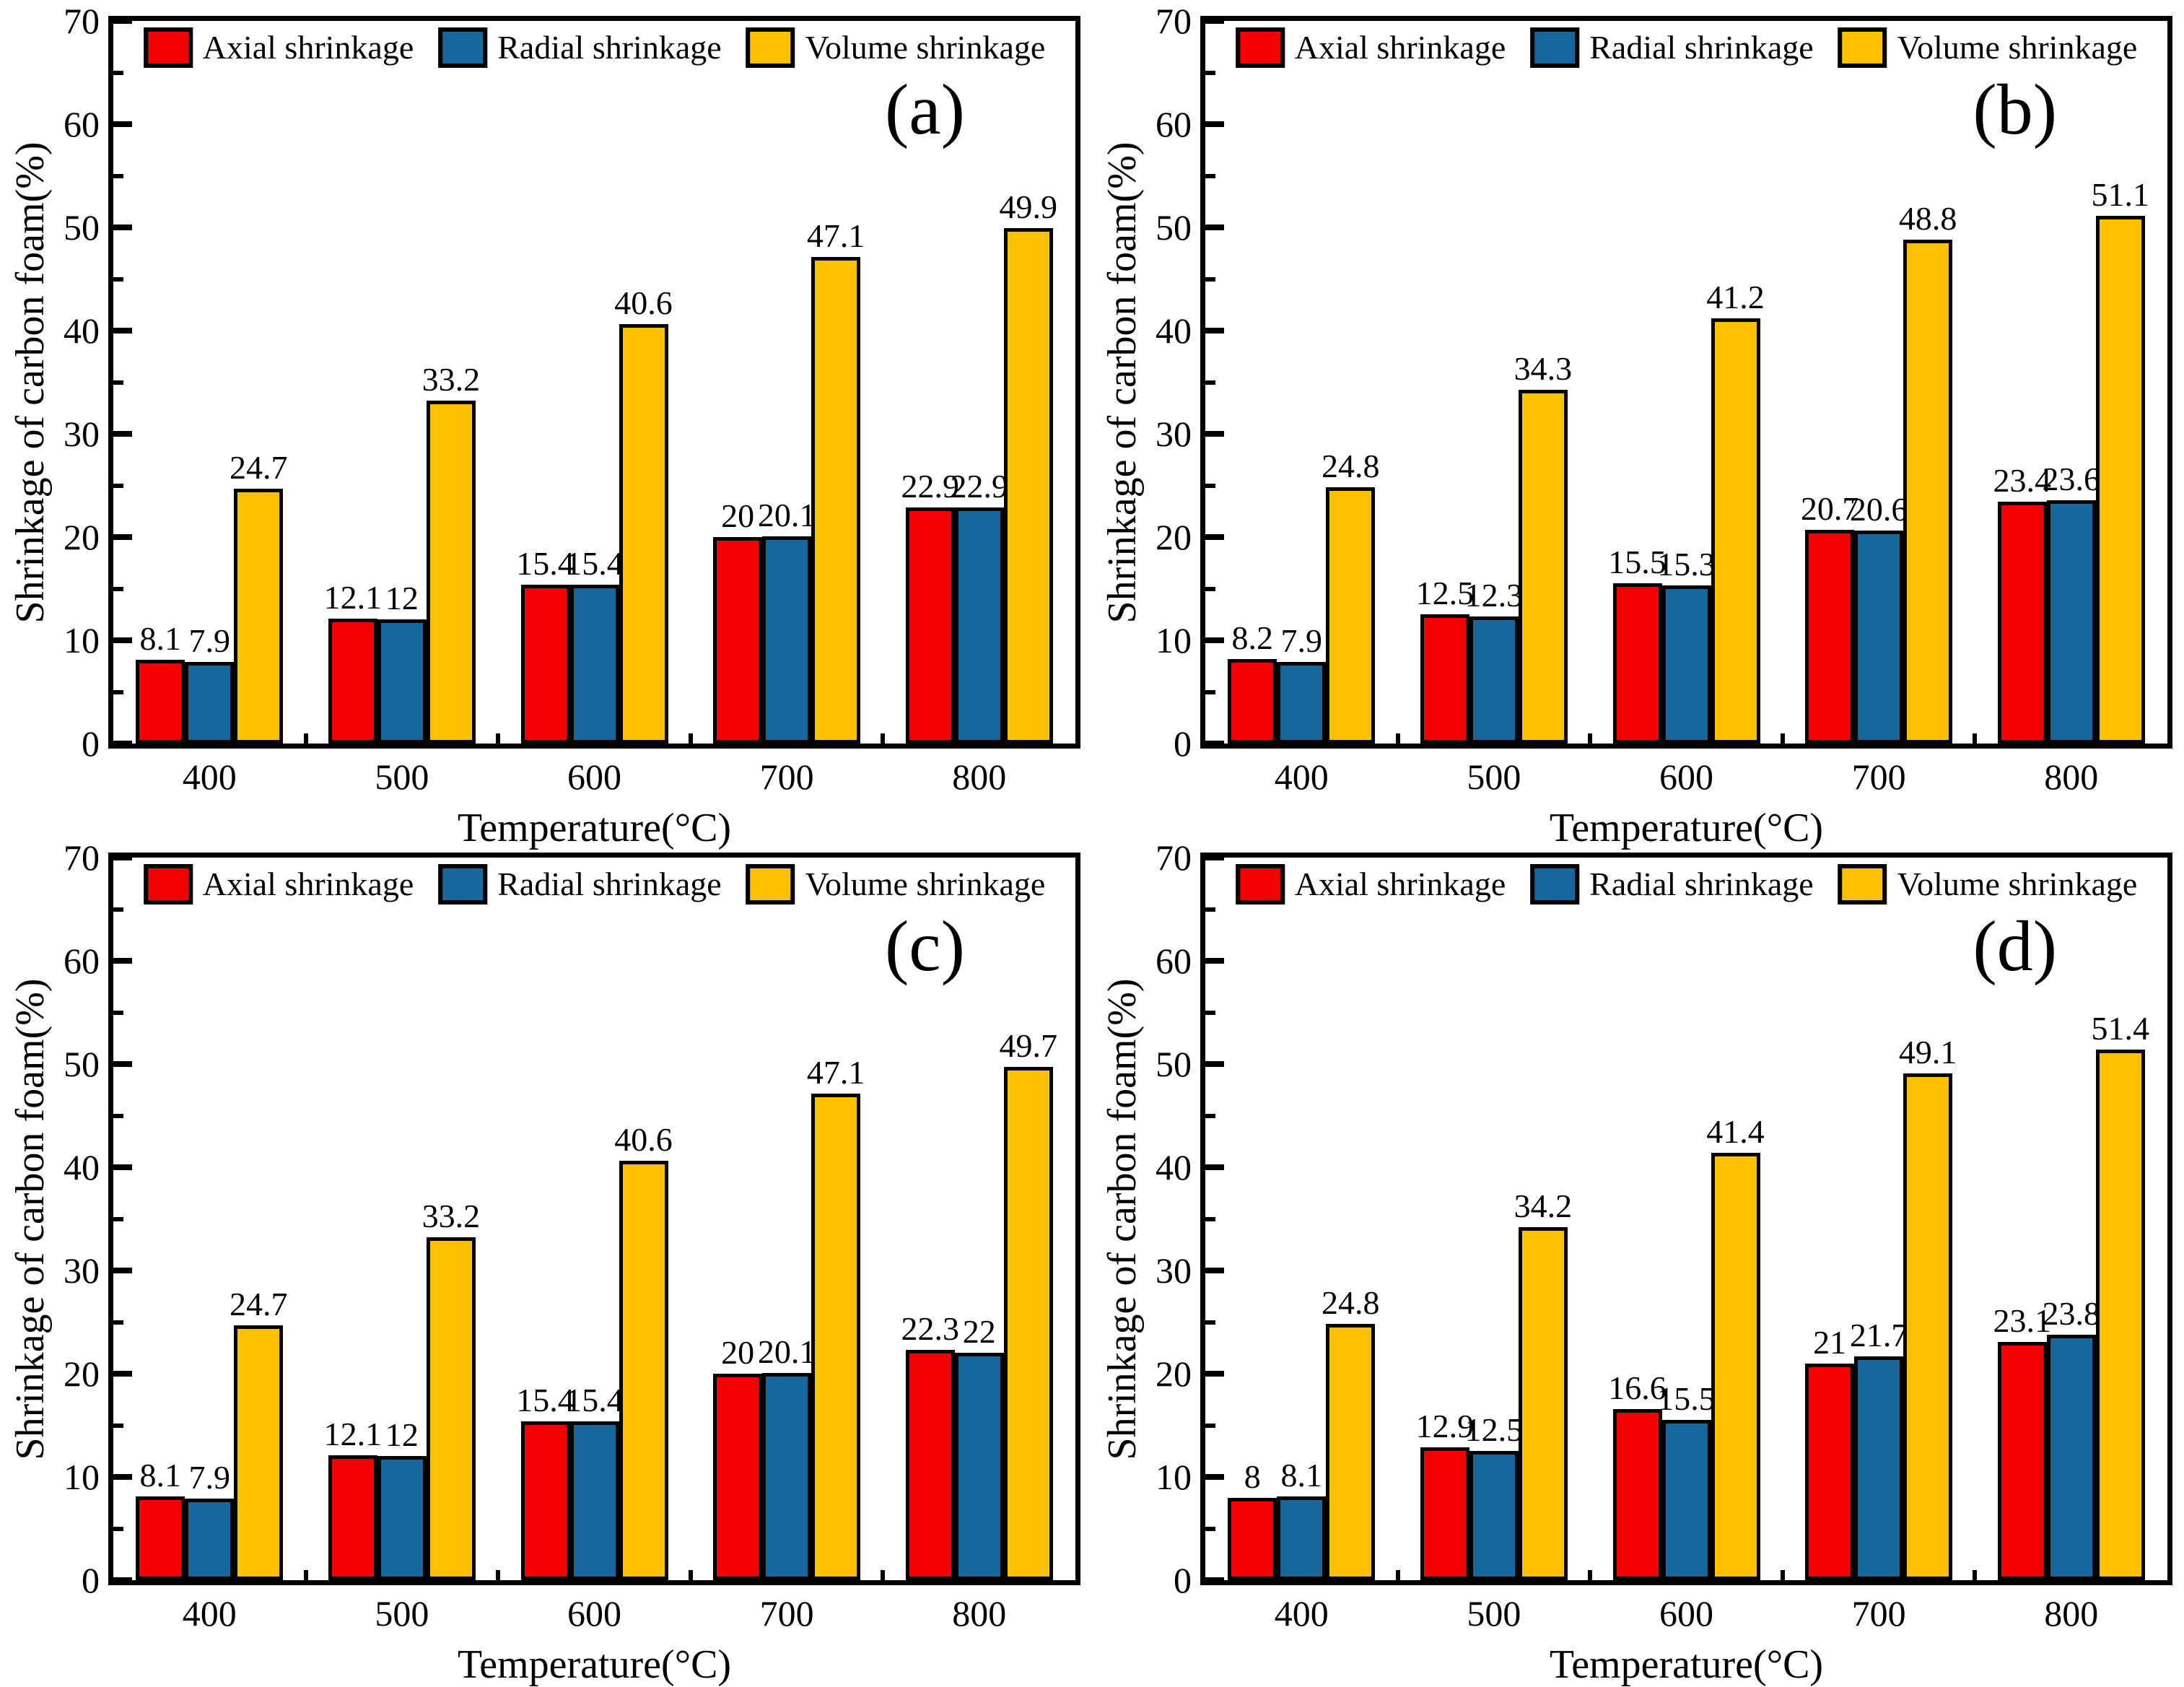 This screenshot has width=2184, height=1687. Describe the element at coordinates (463, 47) in the screenshot. I see `radial-swatch-icon` at that location.